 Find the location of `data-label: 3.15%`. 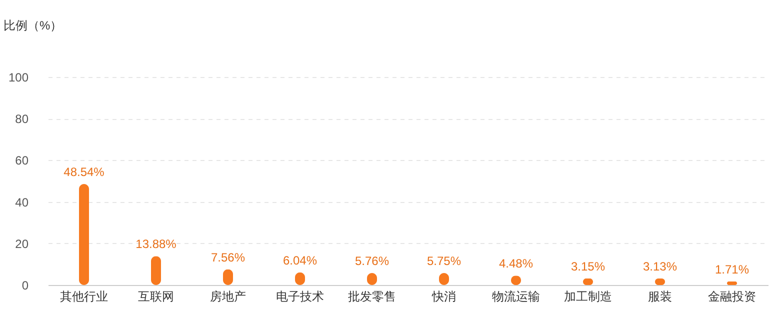

data-label: 3.15% is located at coordinates (588, 266).